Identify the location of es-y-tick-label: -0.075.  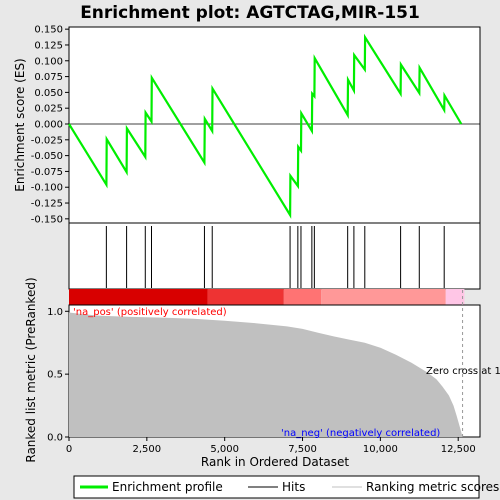
(47, 172).